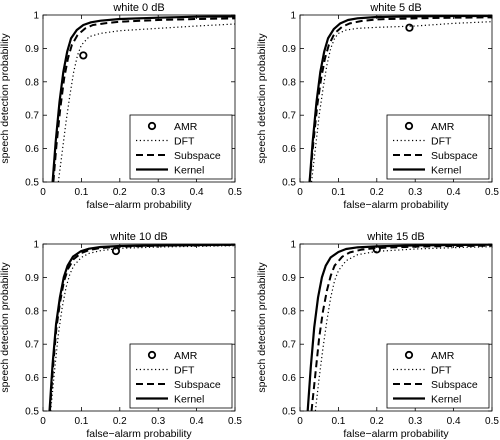 This screenshot has height=440, width=500. Describe the element at coordinates (395, 8) in the screenshot. I see `chart-title: white 5 dB` at that location.